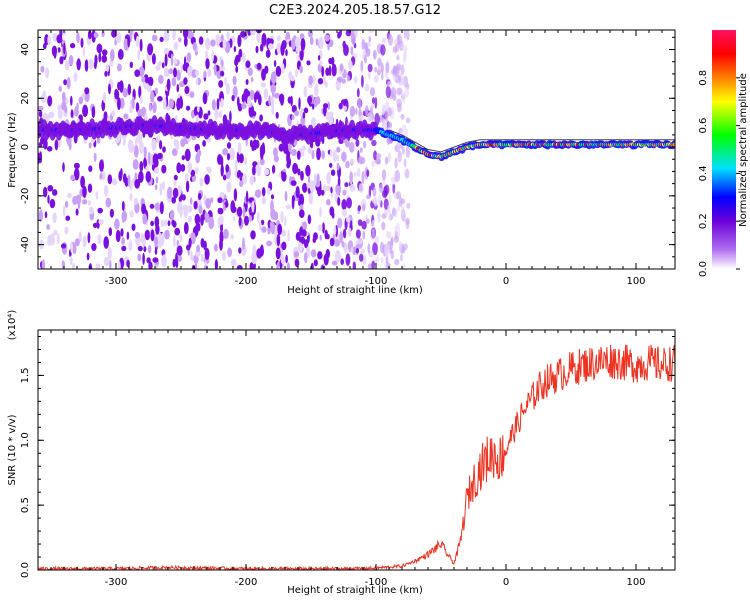 This screenshot has width=750, height=600. What do you see at coordinates (703, 269) in the screenshot?
I see `colorbar-tick-label: 0.0` at bounding box center [703, 269].